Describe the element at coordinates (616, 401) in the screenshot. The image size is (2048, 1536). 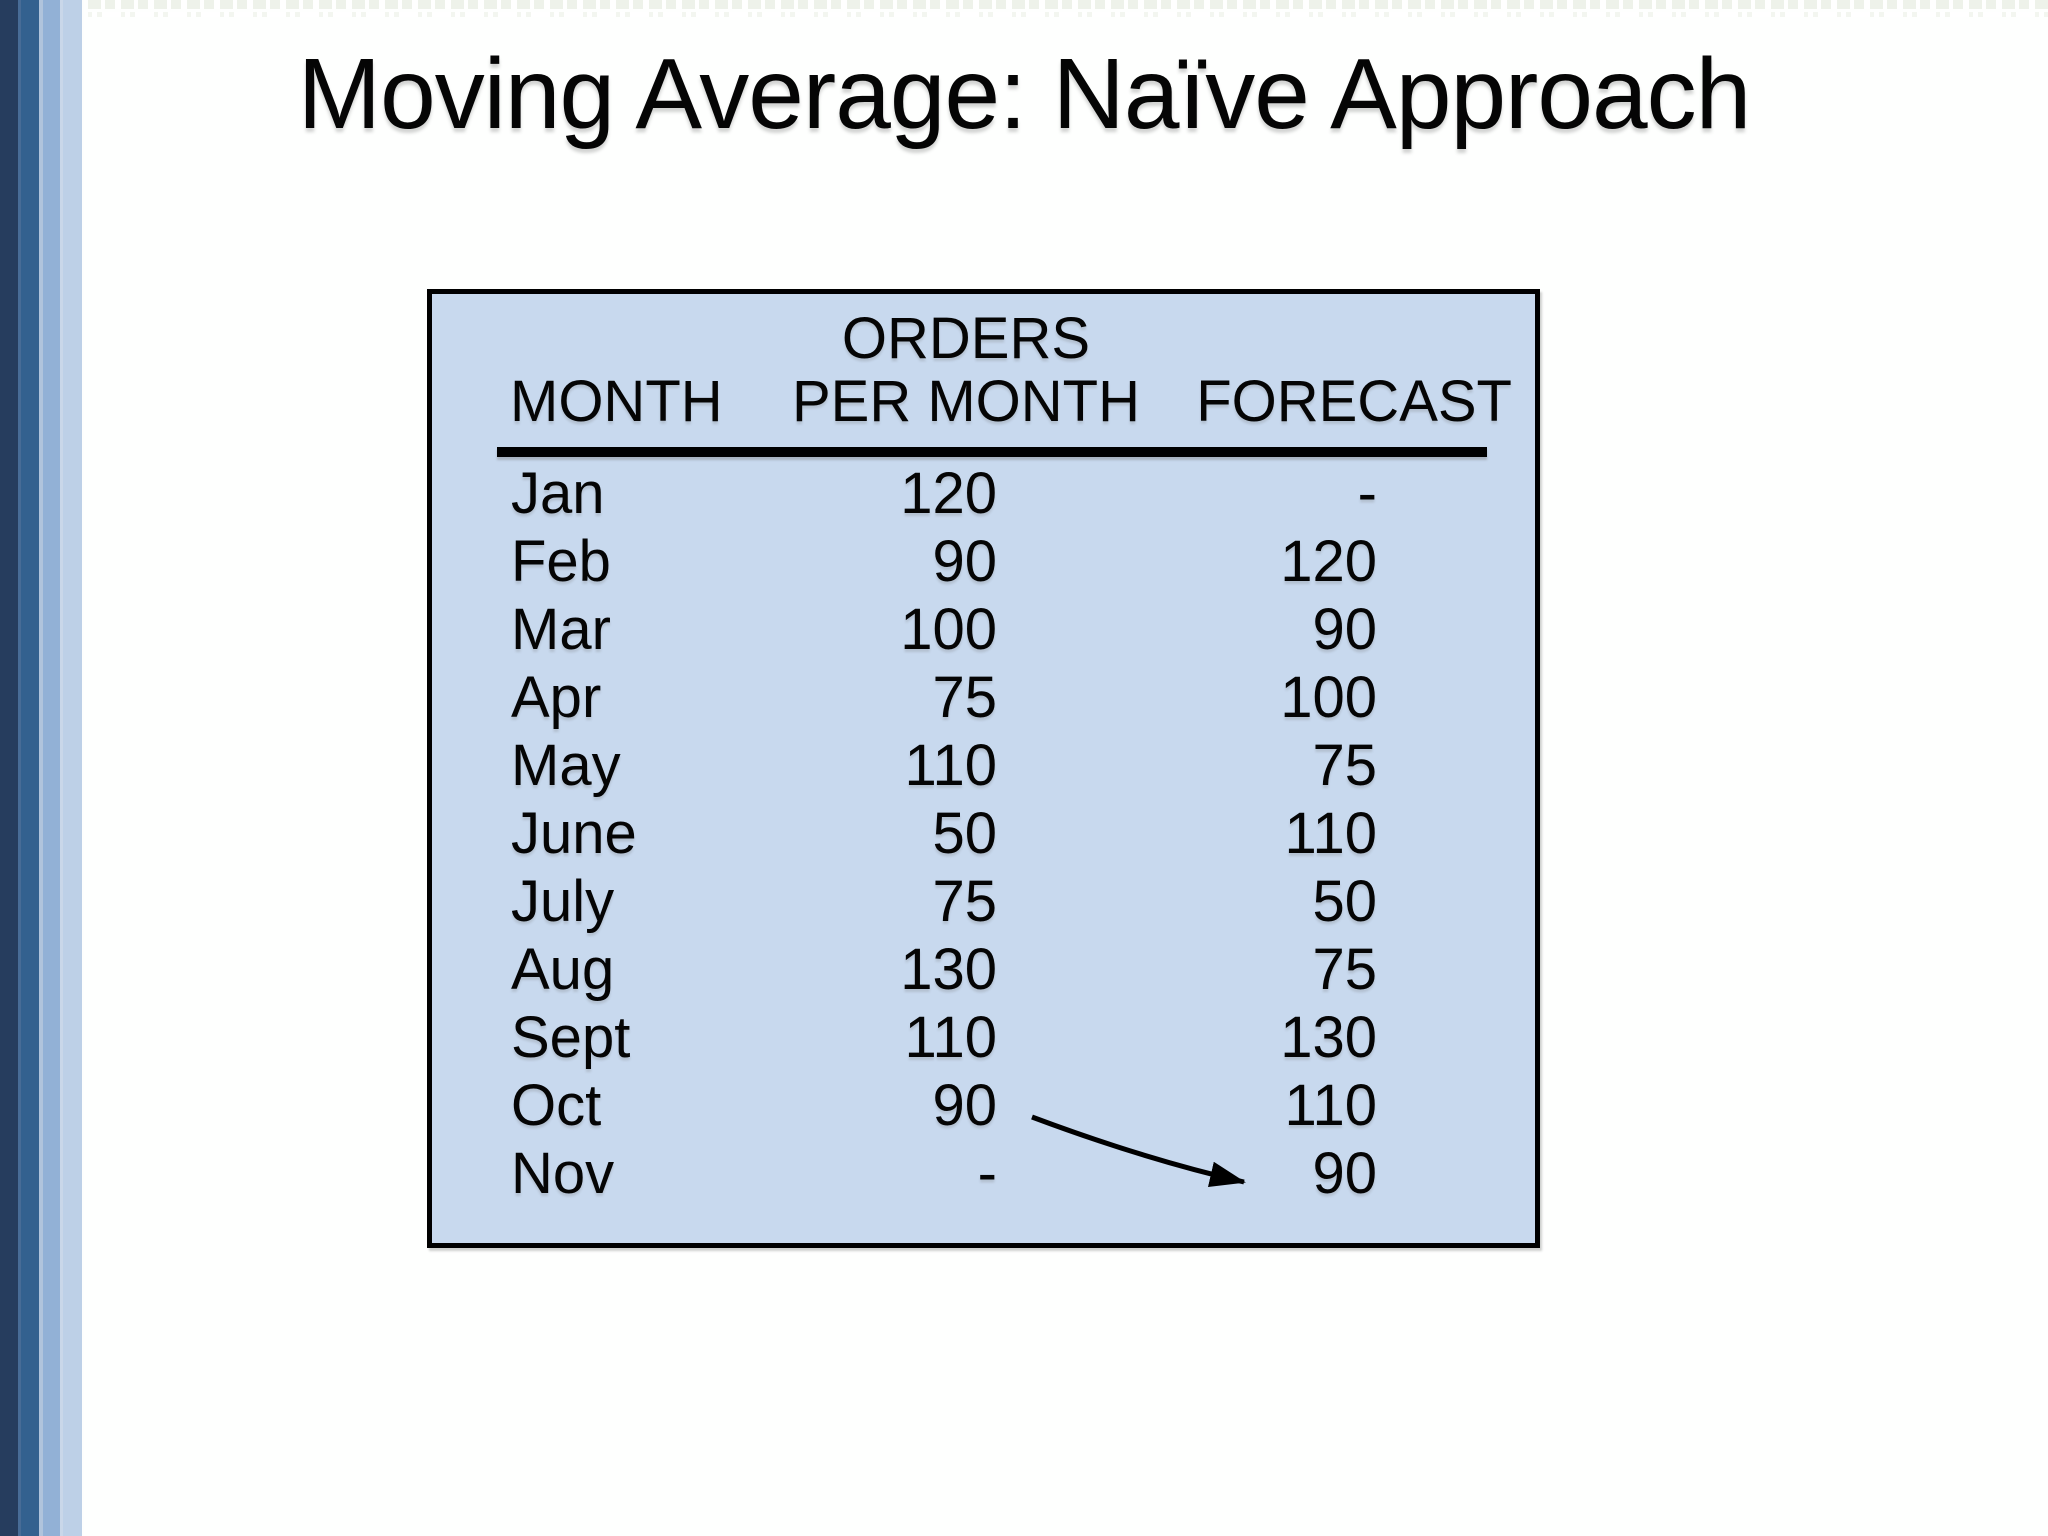
I see `column-header-month: MONTH` at that location.